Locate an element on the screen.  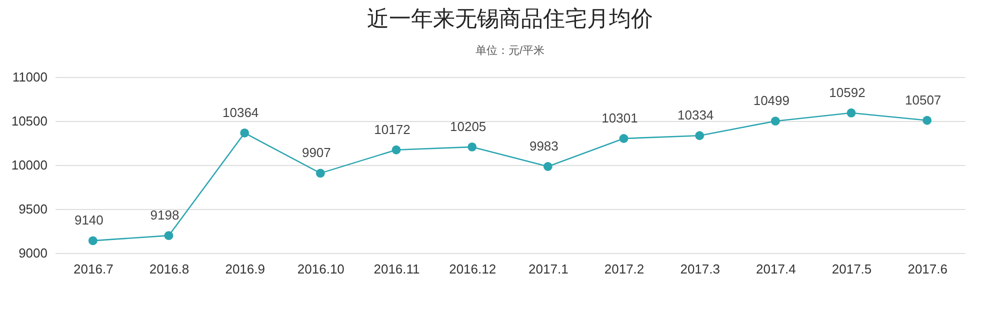
x-tick-label: 2016.8 is located at coordinates (169, 269).